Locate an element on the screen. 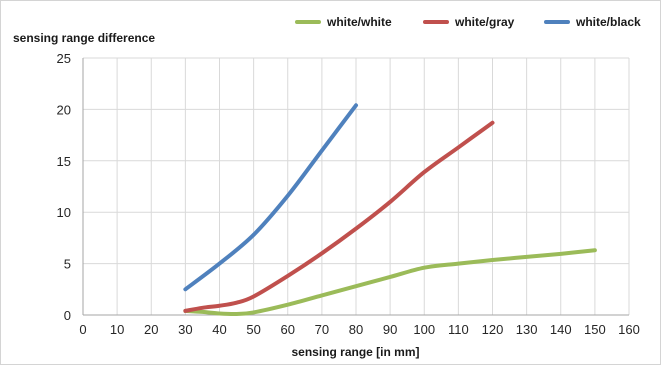  y-tick-label: 10 is located at coordinates (64, 212).